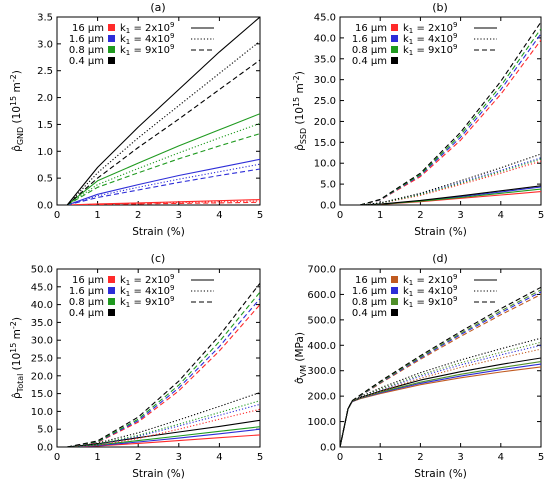 This screenshot has height=488, width=550. I want to click on y-axis-label-part: 15, so click(13, 101).